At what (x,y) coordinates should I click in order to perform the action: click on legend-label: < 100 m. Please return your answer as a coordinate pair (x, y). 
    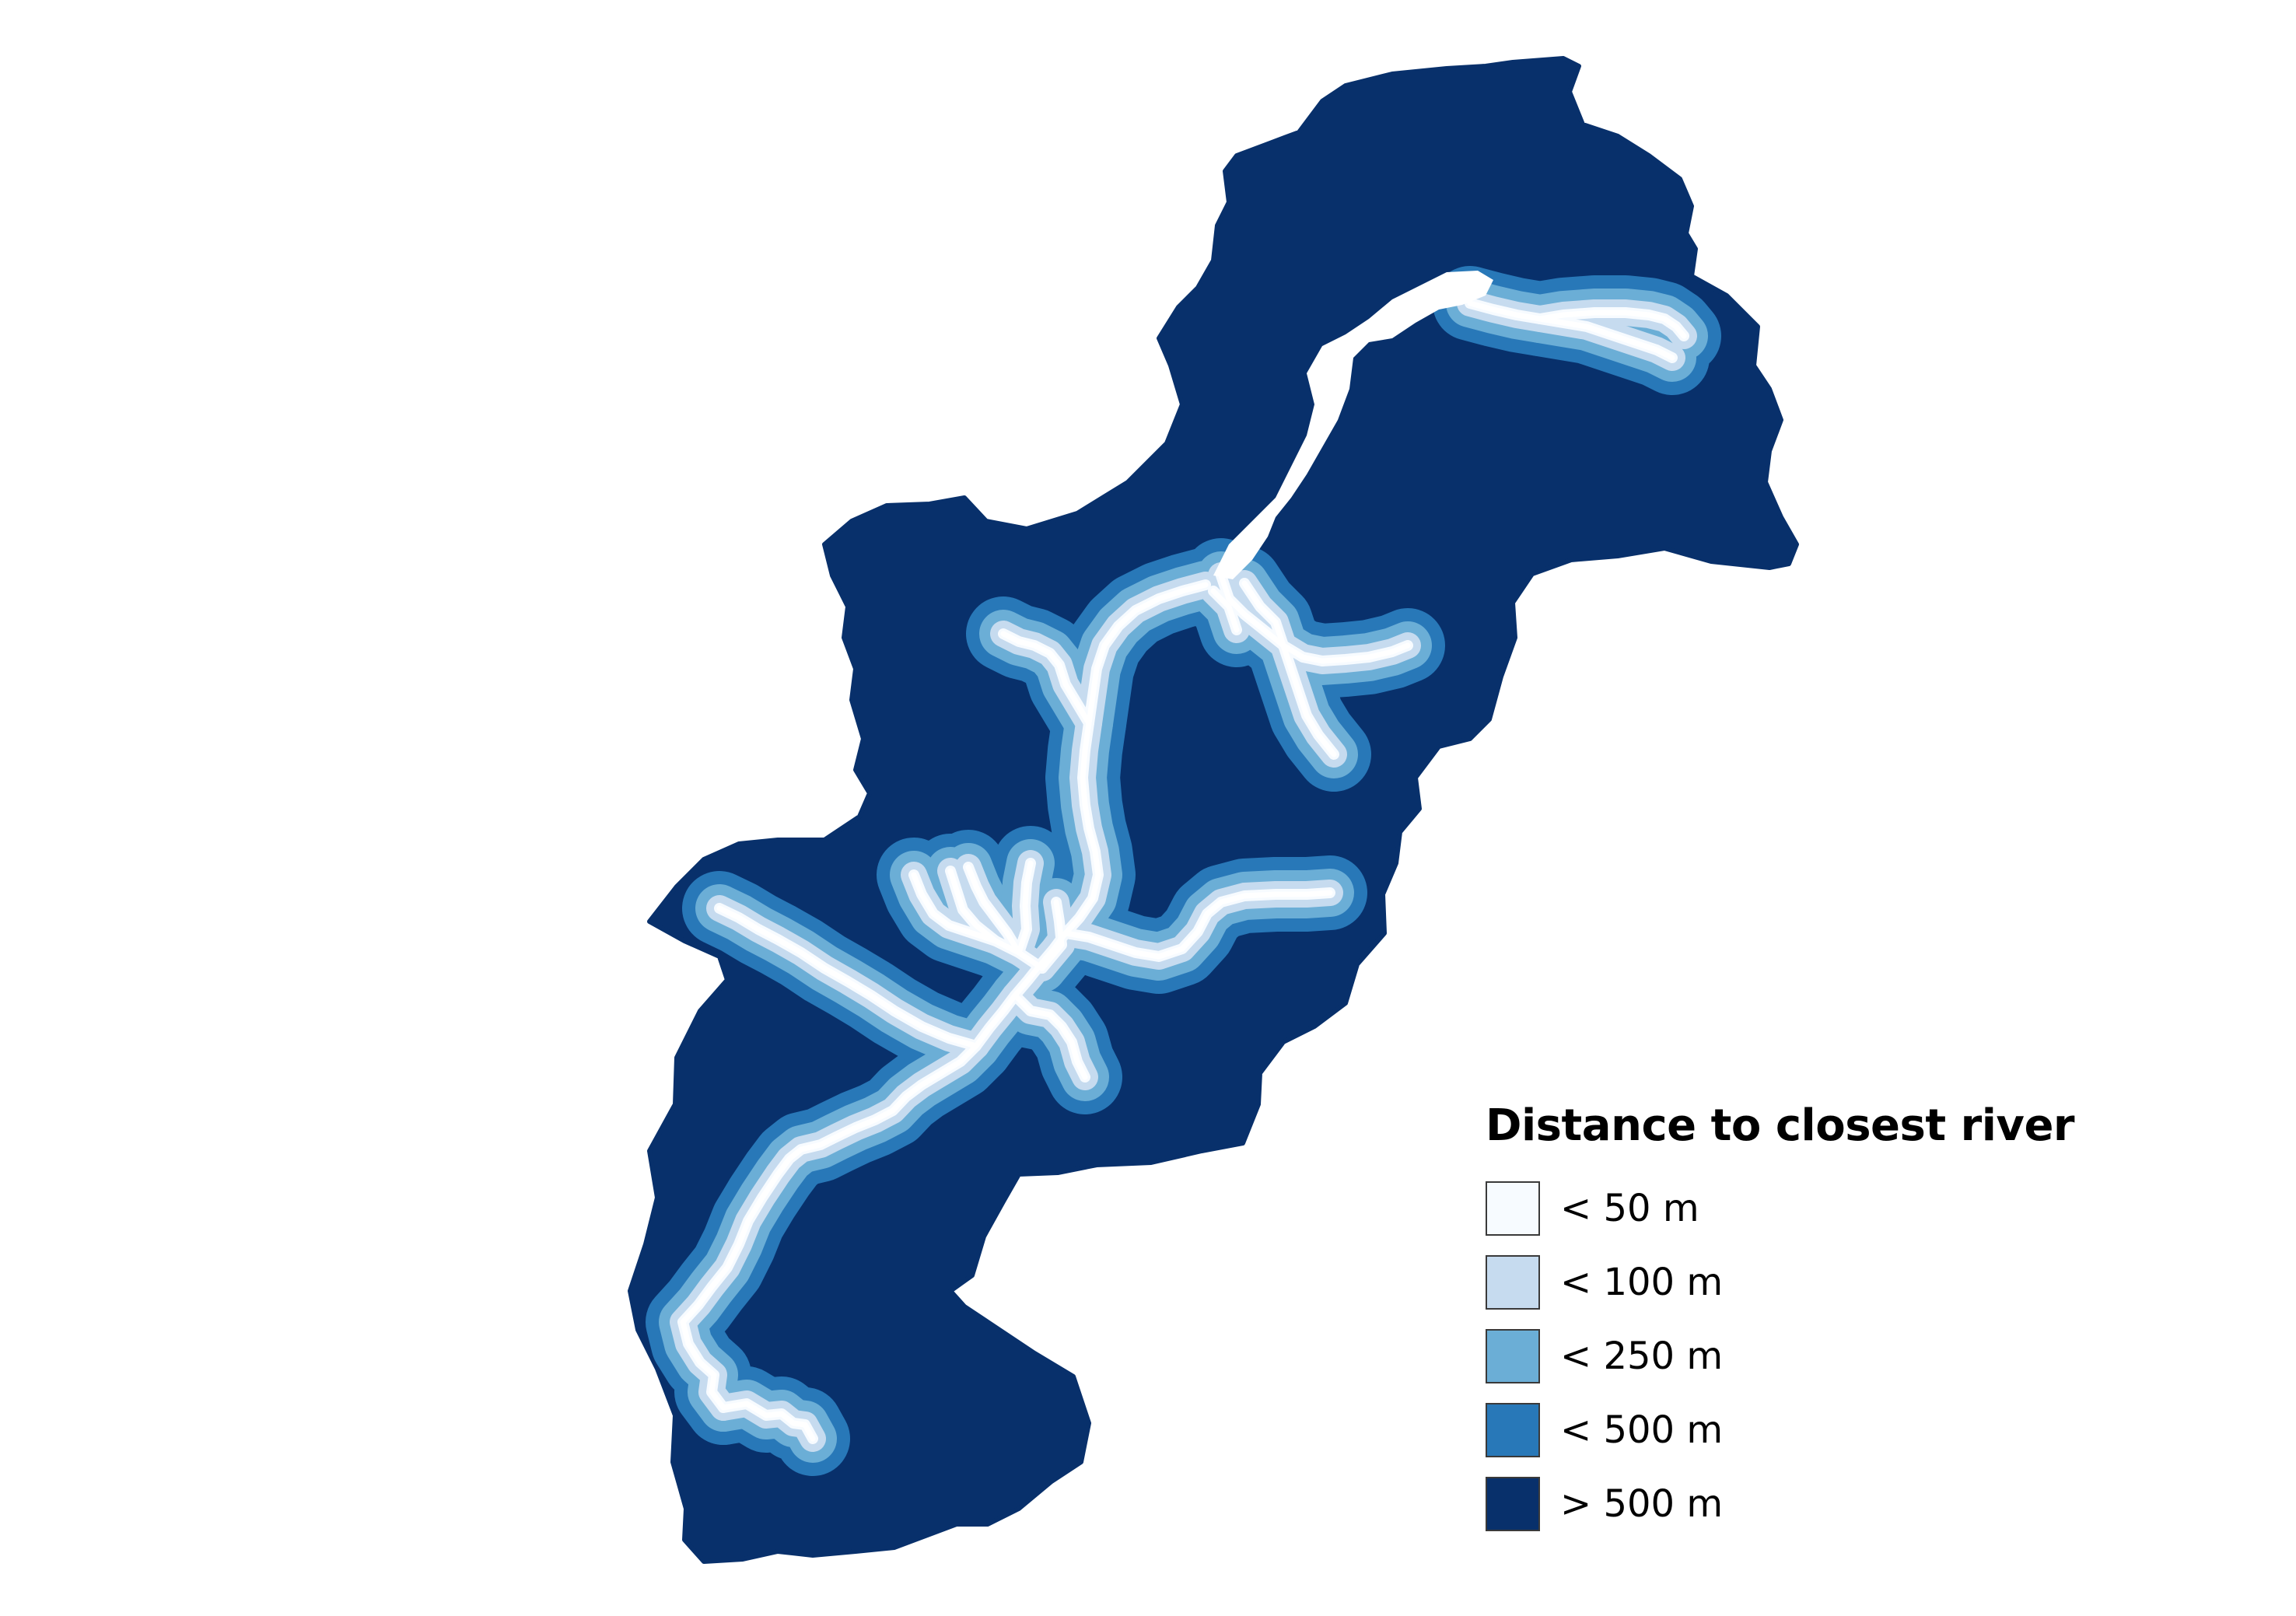
    Looking at the image, I should click on (1642, 1282).